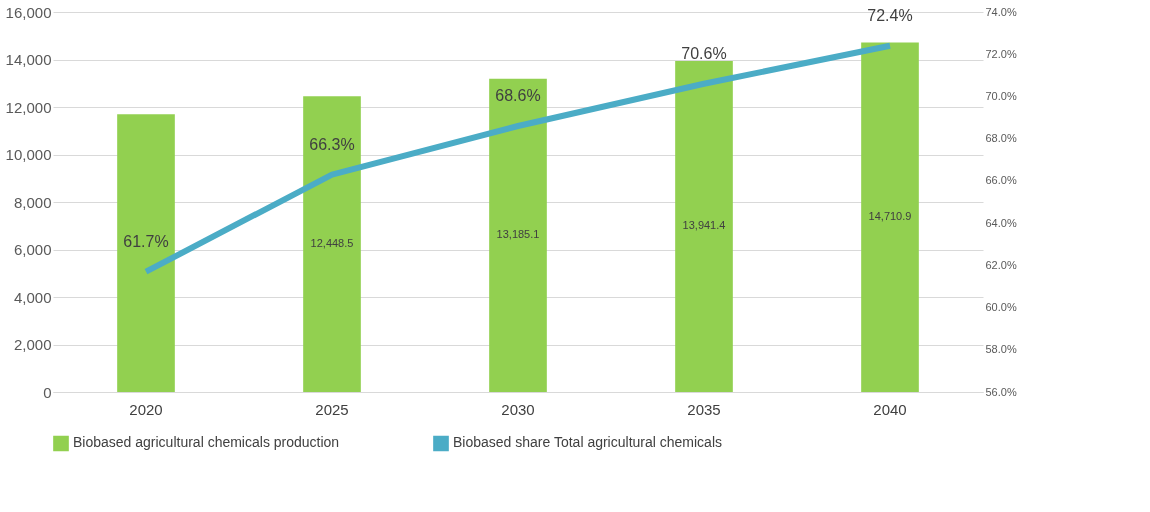 The height and width of the screenshot is (512, 1150). Describe the element at coordinates (704, 53) in the screenshot. I see `data-label: 70.6%` at that location.